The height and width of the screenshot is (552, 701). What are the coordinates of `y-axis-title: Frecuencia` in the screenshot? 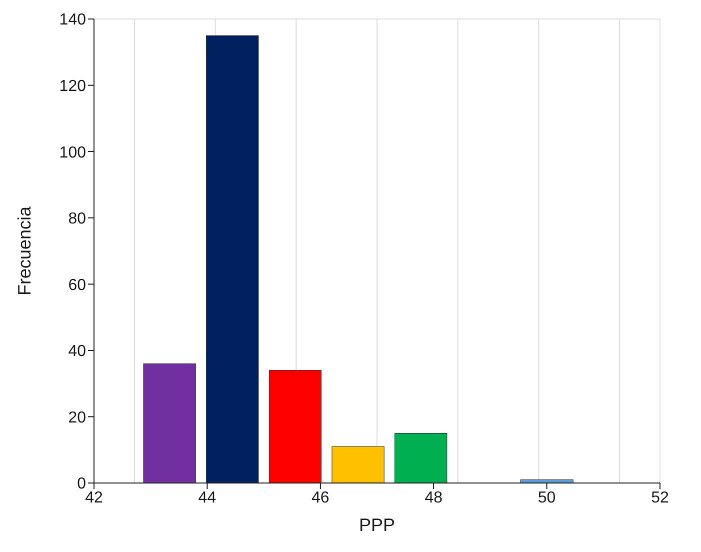 It's located at (24, 250).